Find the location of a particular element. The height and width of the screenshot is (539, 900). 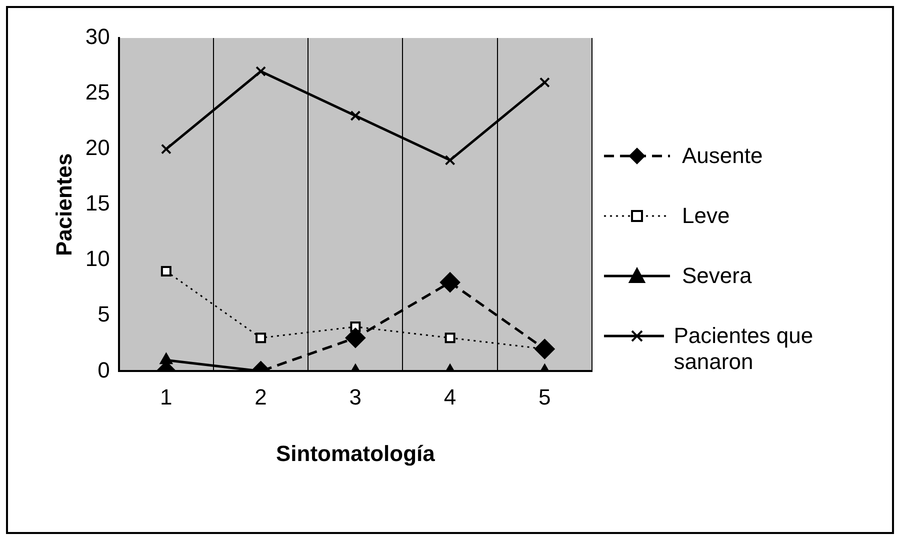

x-tick-label: 3 is located at coordinates (355, 397).